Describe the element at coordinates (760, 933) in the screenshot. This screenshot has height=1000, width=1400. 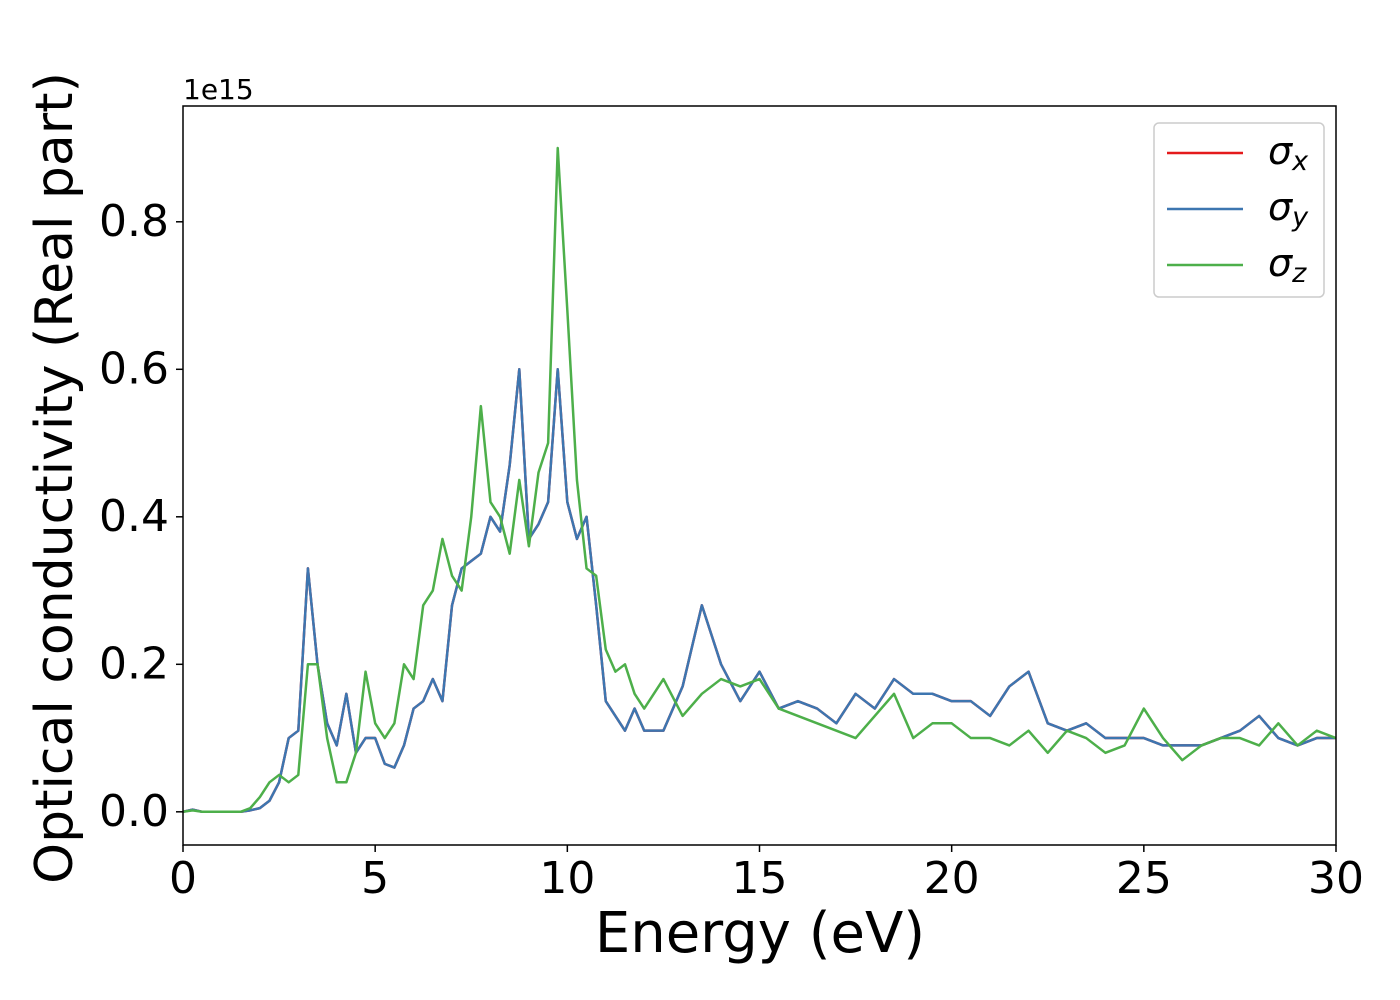
I see `x-axis-label: Energy (eV)` at that location.